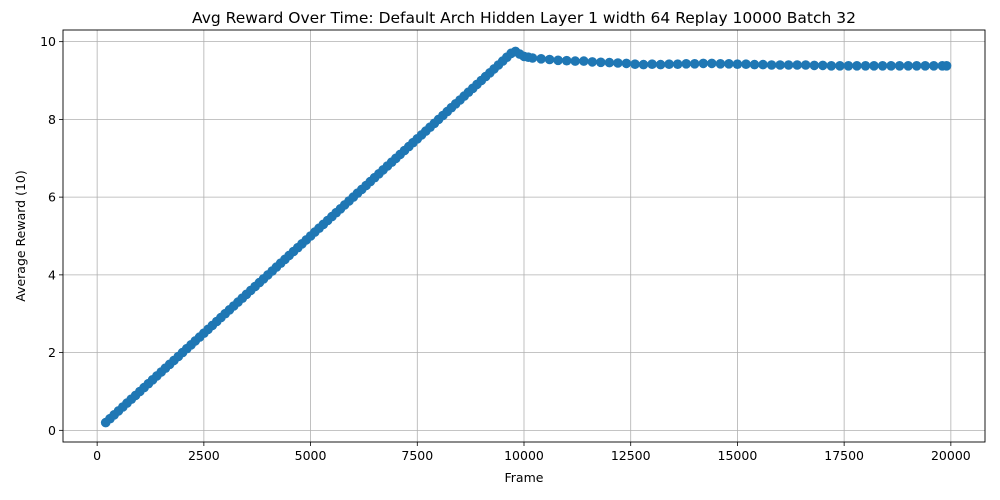 Image resolution: width=1000 pixels, height=500 pixels. What do you see at coordinates (52, 430) in the screenshot?
I see `y-tick-label: 0` at bounding box center [52, 430].